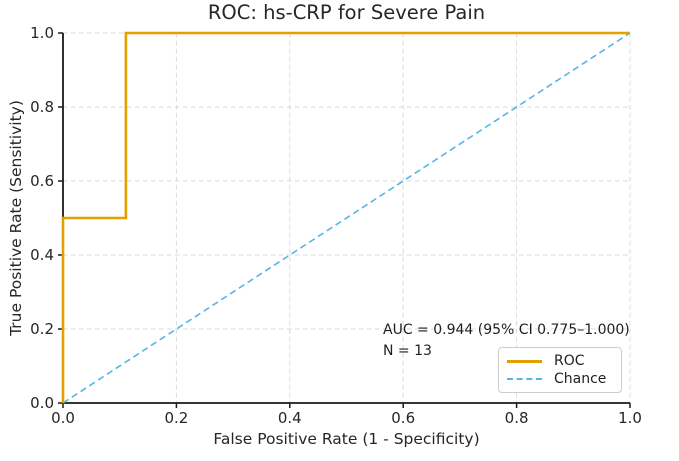 The height and width of the screenshot is (461, 679). What do you see at coordinates (42, 329) in the screenshot?
I see `y-tick-label: 0.2` at bounding box center [42, 329].